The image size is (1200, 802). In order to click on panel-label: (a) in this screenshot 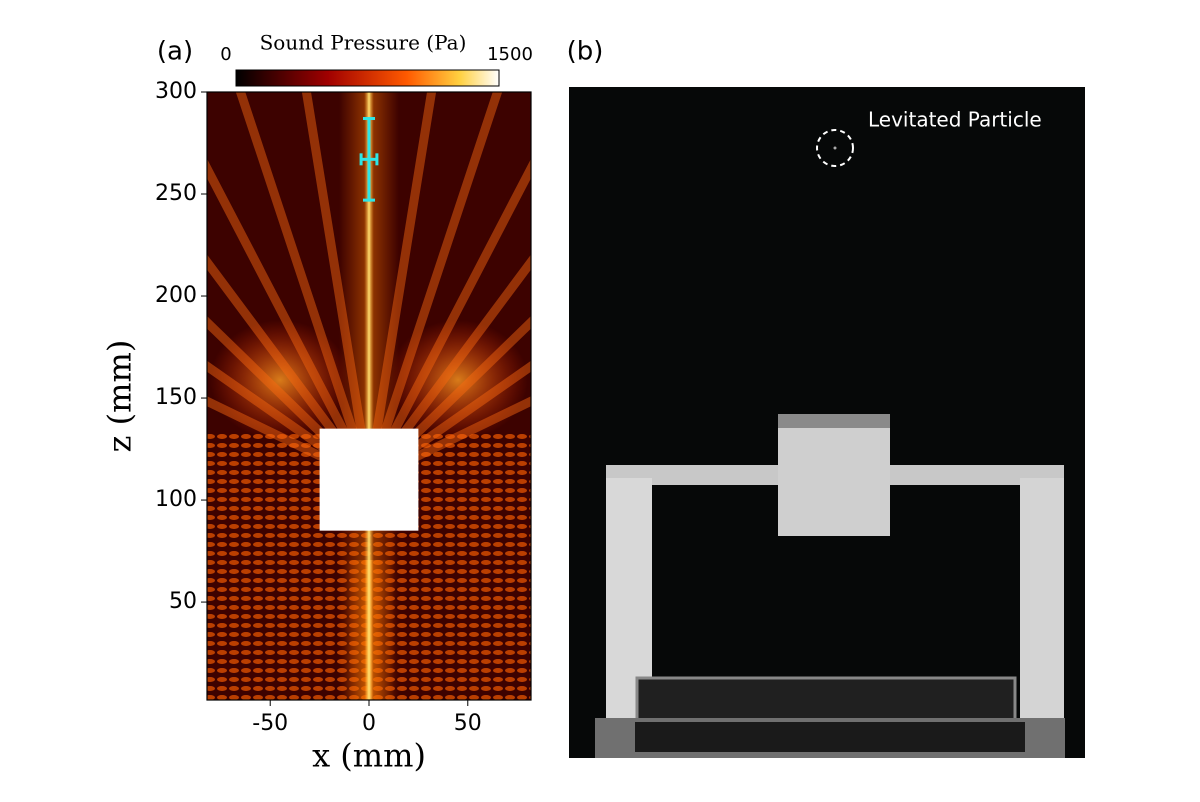, I will do `click(175, 52)`.